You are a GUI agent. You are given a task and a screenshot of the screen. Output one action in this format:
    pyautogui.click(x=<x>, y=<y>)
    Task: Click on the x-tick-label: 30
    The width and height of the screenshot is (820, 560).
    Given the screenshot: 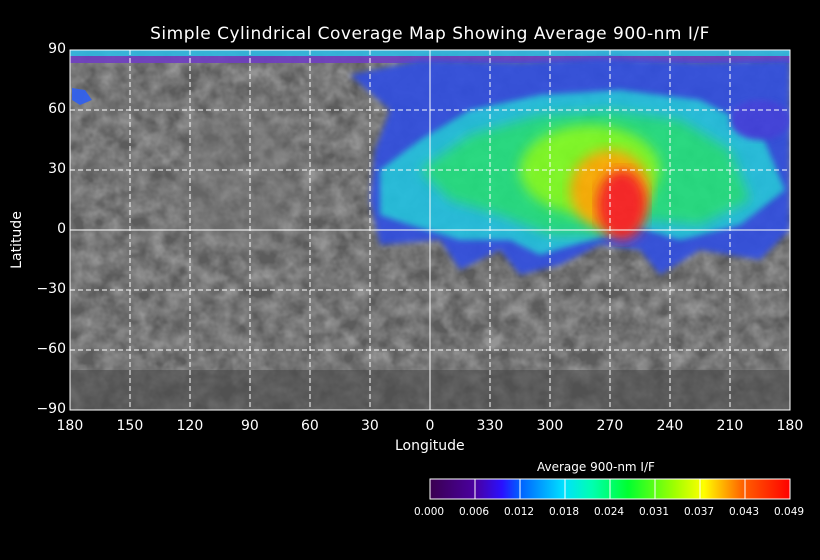 What is the action you would take?
    pyautogui.click(x=370, y=426)
    